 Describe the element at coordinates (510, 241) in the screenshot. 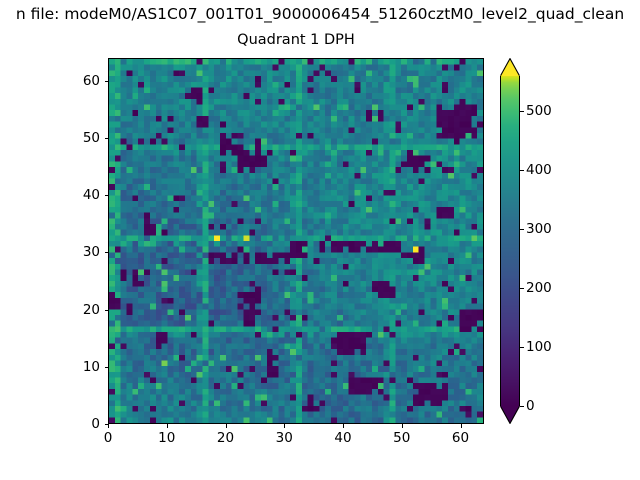

I see `colorbar-gradient` at that location.